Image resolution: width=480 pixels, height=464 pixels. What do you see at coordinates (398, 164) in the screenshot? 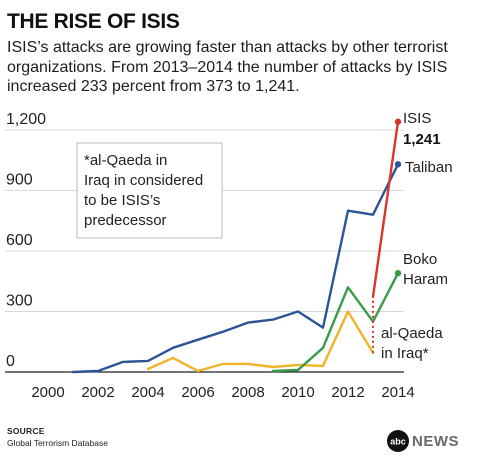
I see `taliban-end-marker` at bounding box center [398, 164].